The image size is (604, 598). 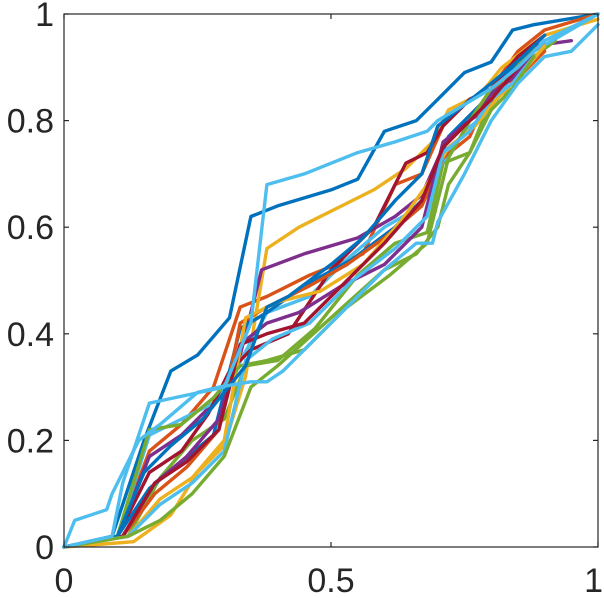 I want to click on y-tick-label: 0.8, so click(x=30, y=122).